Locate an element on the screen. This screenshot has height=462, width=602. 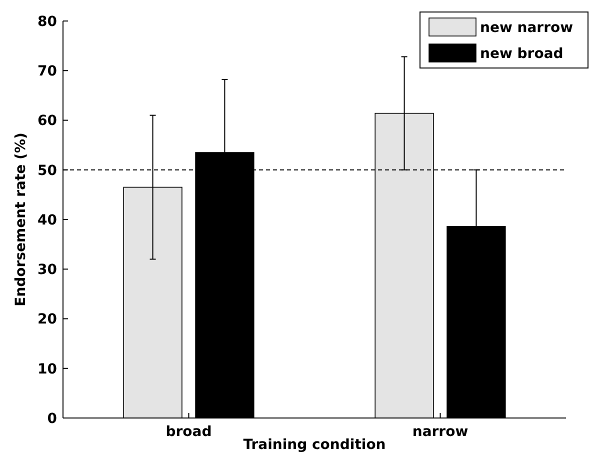
y-tick-label: 70 is located at coordinates (48, 72).